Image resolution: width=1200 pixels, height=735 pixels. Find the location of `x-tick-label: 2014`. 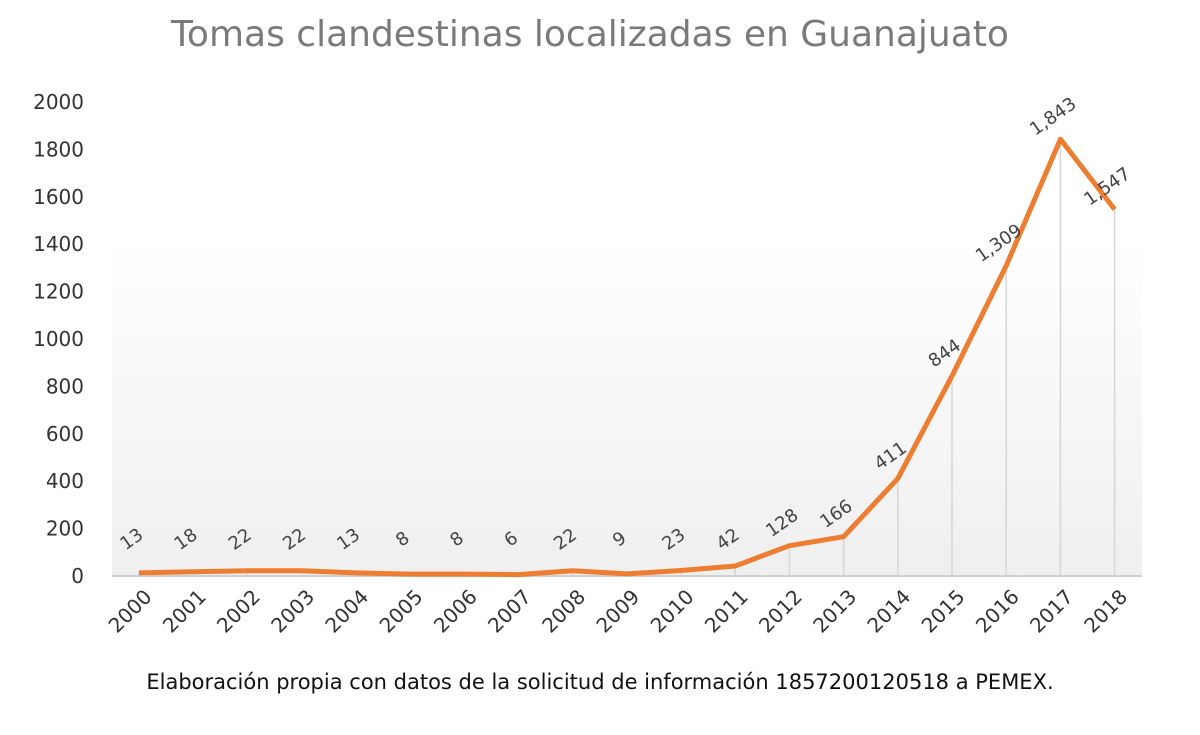

x-tick-label: 2014 is located at coordinates (888, 611).